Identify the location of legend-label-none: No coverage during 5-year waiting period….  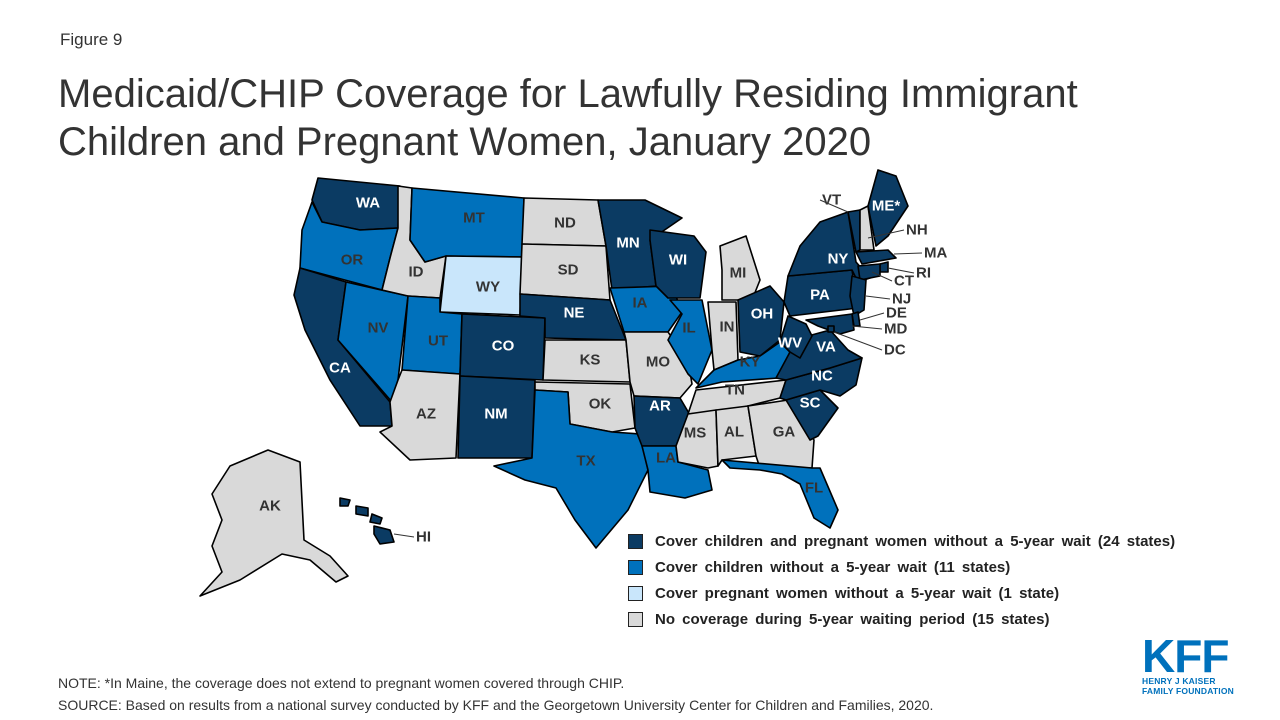
(852, 619).